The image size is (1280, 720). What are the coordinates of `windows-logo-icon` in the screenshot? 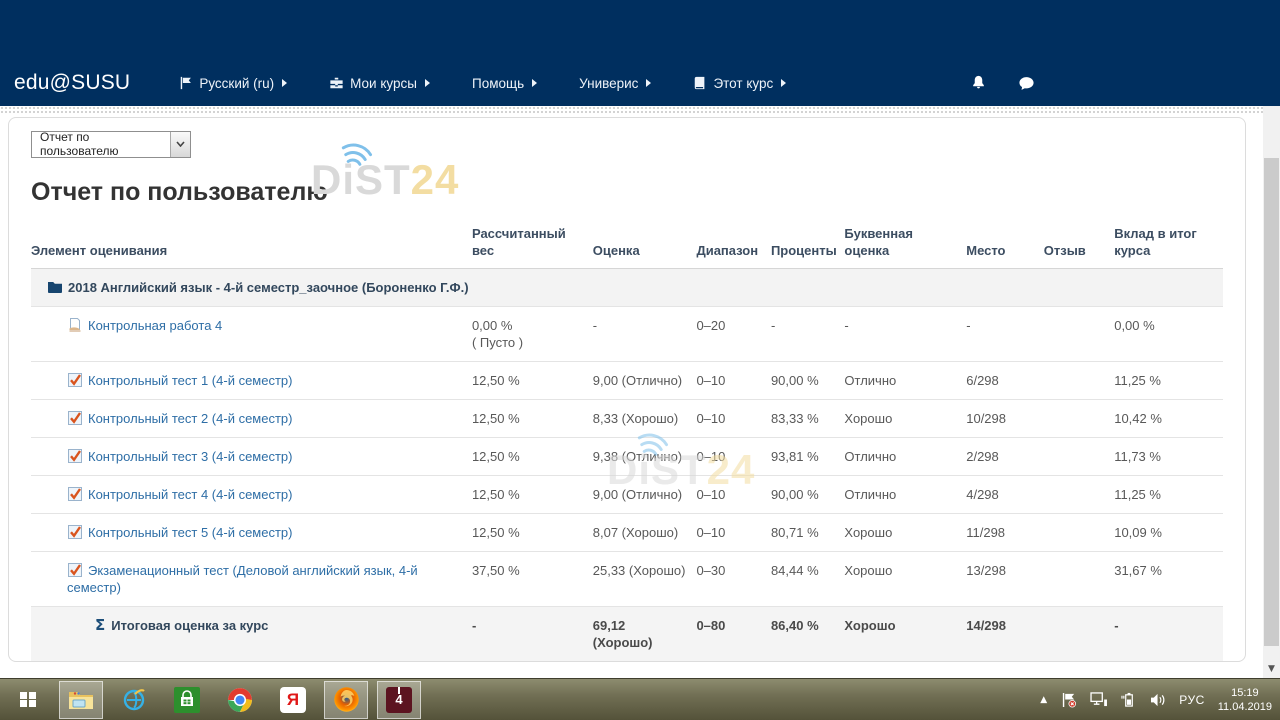 It's located at (28, 699).